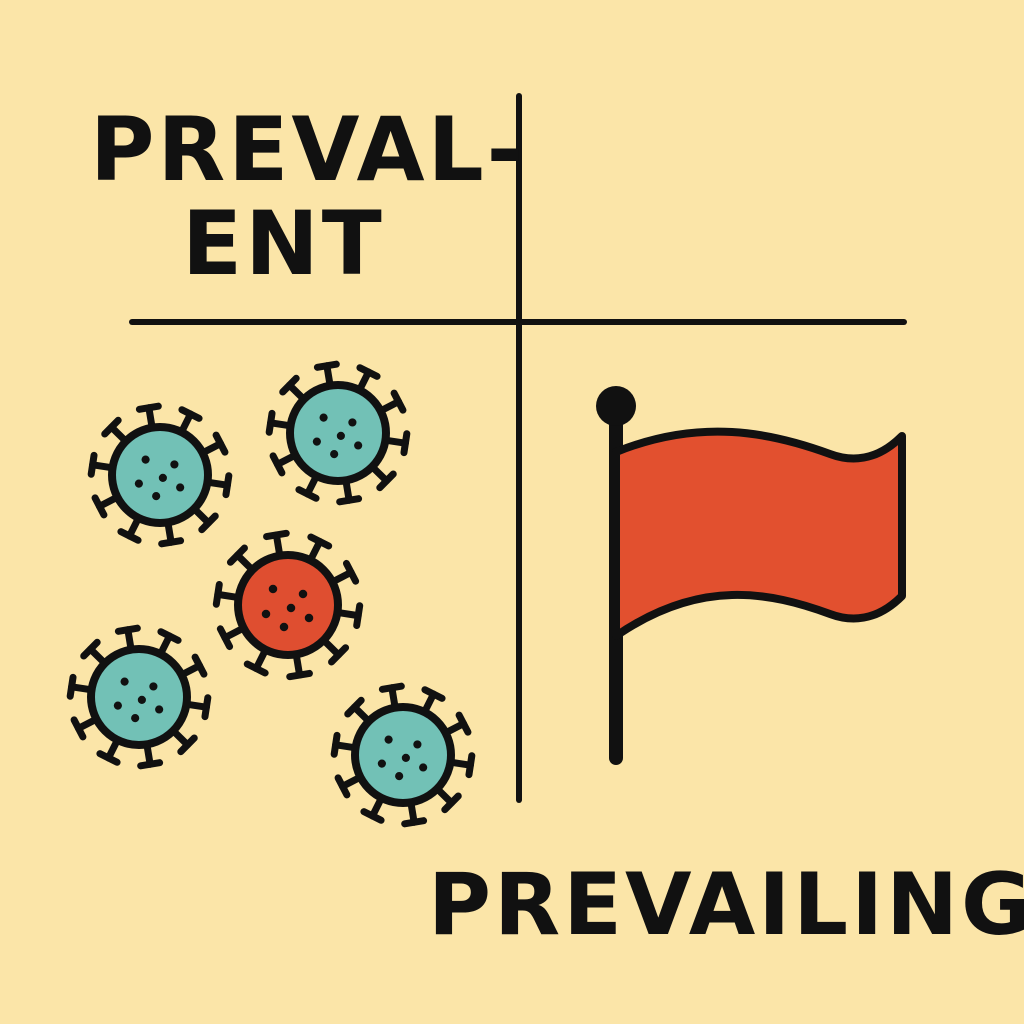 This screenshot has width=1024, height=1024. I want to click on flag-icon, so click(751, 575).